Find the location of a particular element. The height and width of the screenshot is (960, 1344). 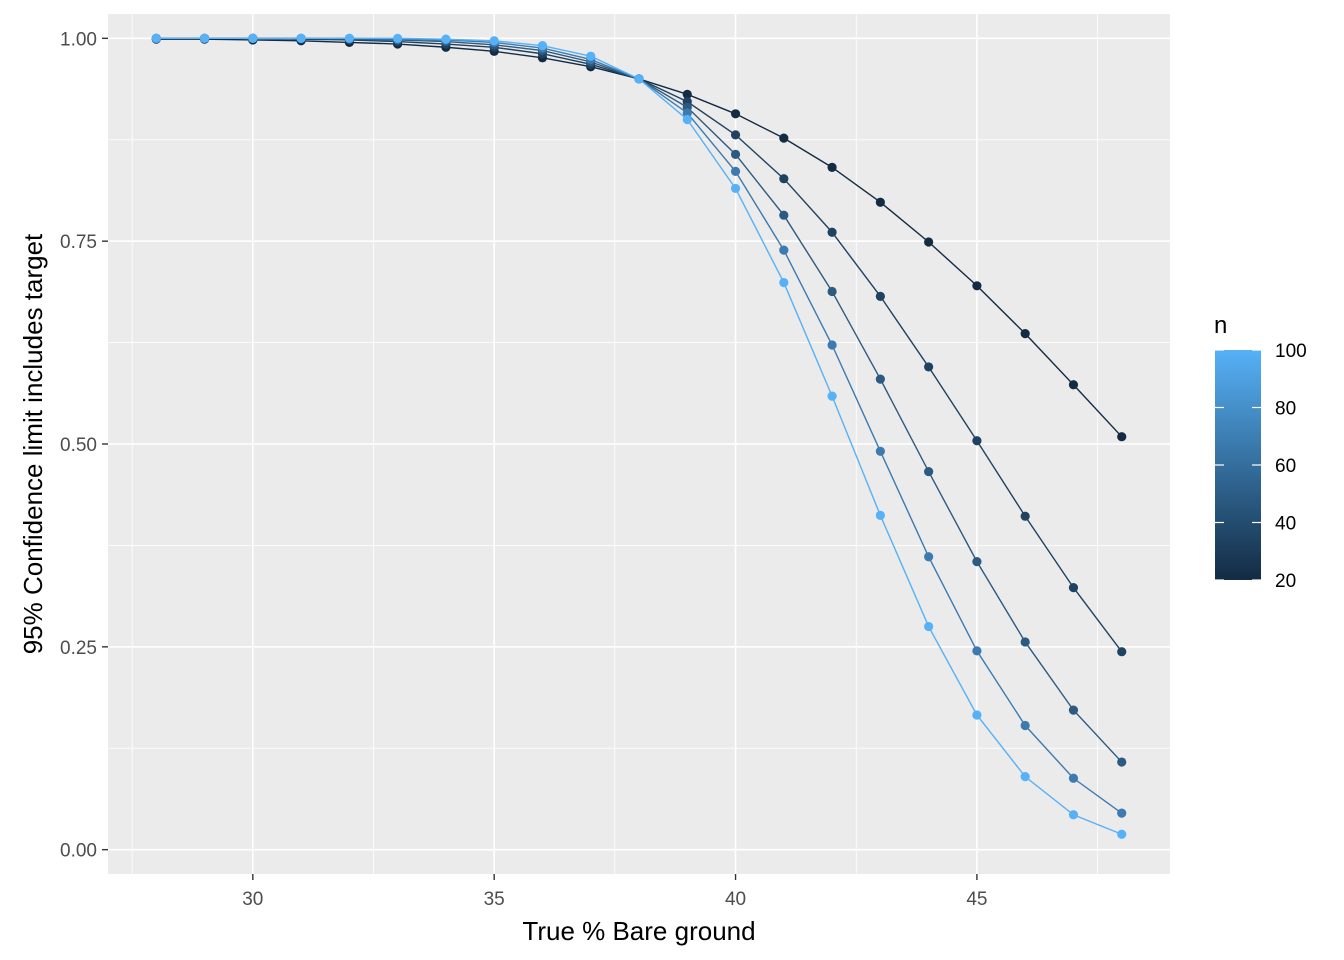

legend-tick-label: 40 is located at coordinates (1285, 524).